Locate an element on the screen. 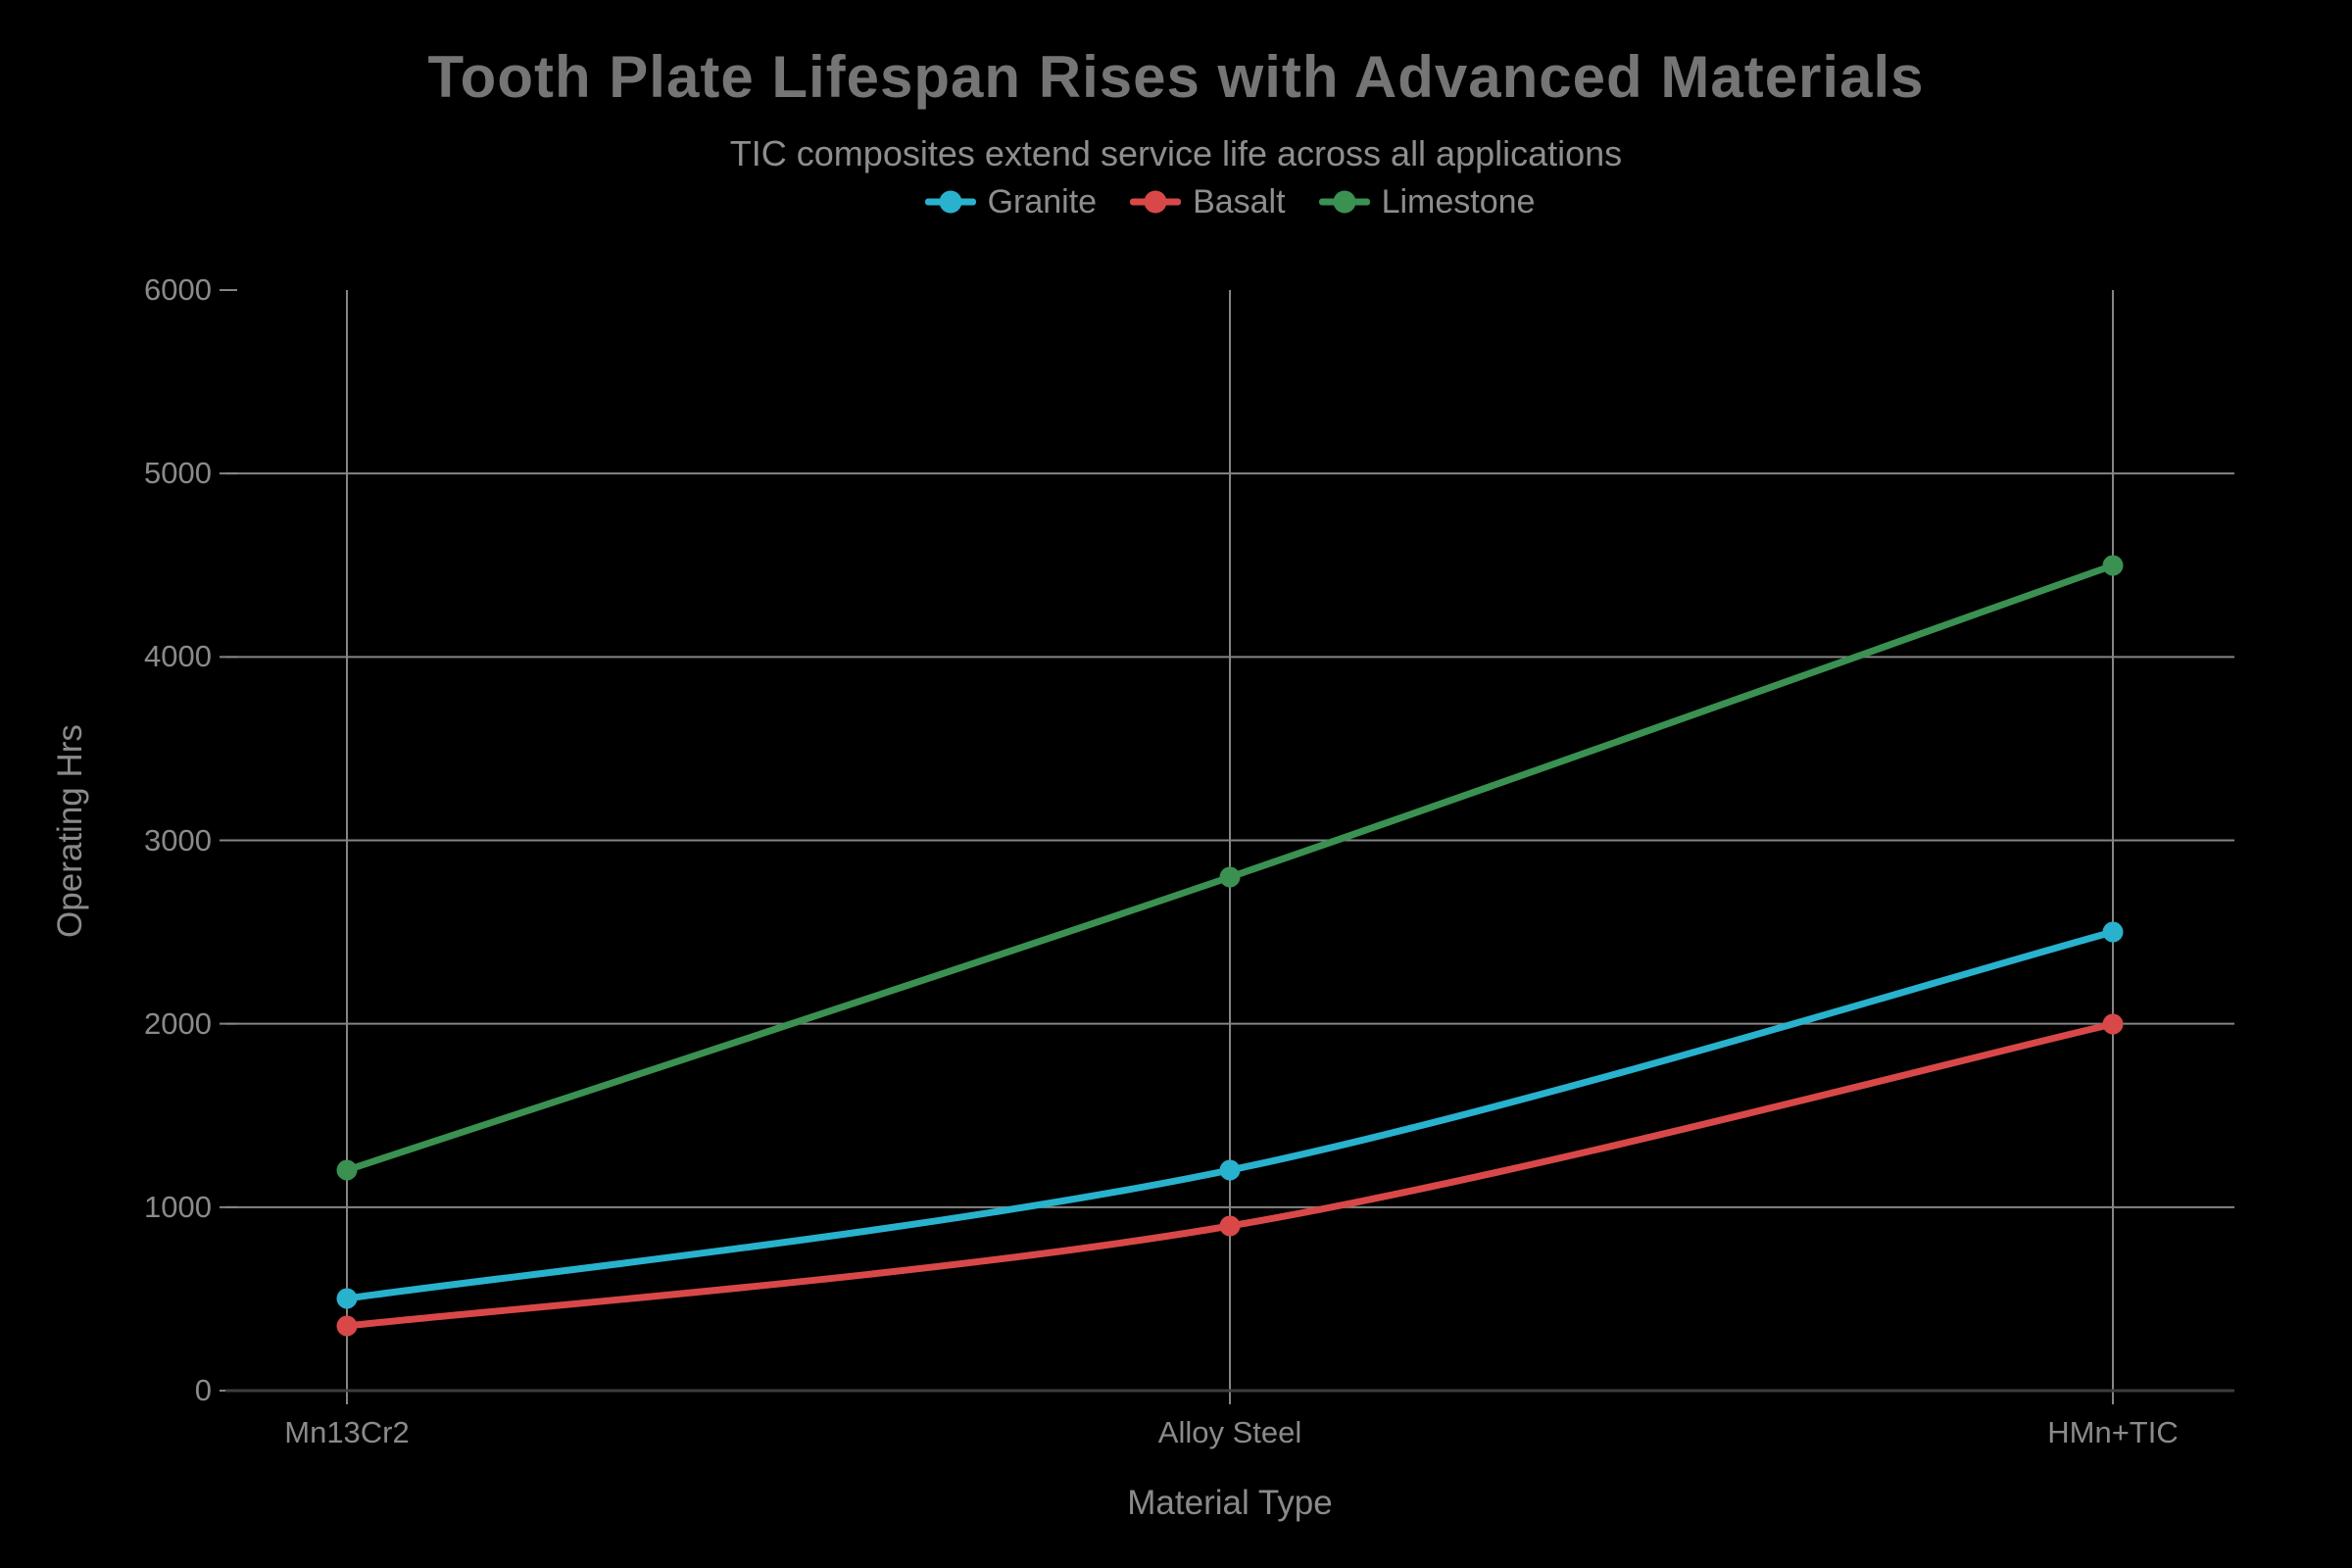 The height and width of the screenshot is (1568, 2352). x-tick-label-1: Alloy Steel is located at coordinates (1229, 1432).